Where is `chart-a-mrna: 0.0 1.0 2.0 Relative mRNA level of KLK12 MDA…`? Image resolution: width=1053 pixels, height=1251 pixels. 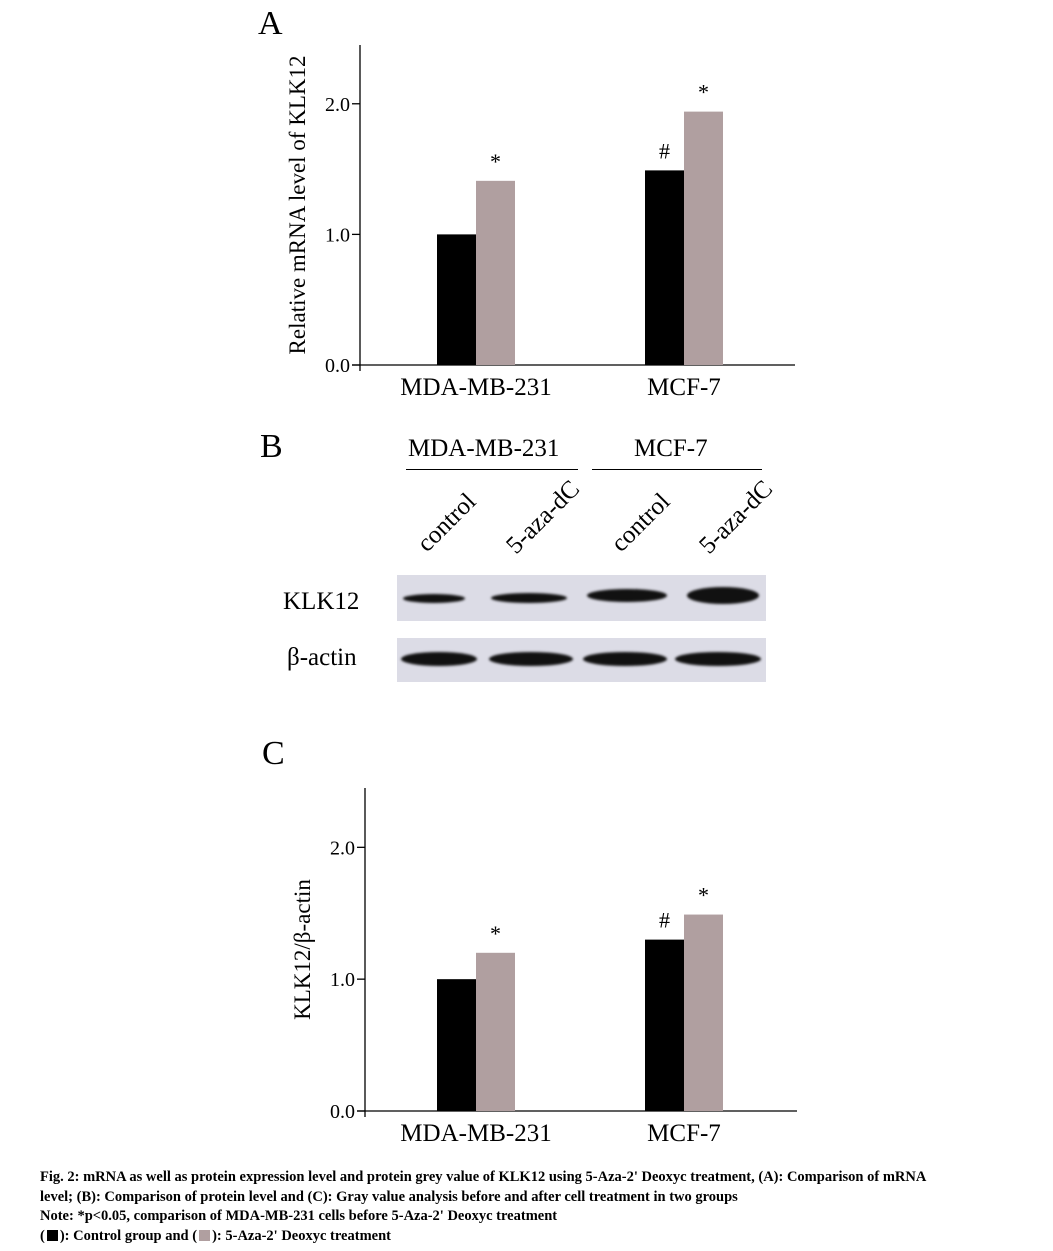
chart-a-mrna: 0.0 1.0 2.0 Relative mRNA level of KLK12 MDA… is located at coordinates (540, 223).